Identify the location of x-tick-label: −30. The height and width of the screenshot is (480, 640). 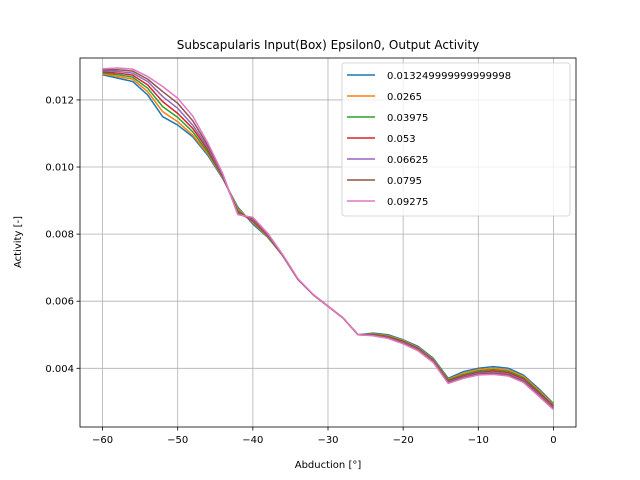
(327, 440).